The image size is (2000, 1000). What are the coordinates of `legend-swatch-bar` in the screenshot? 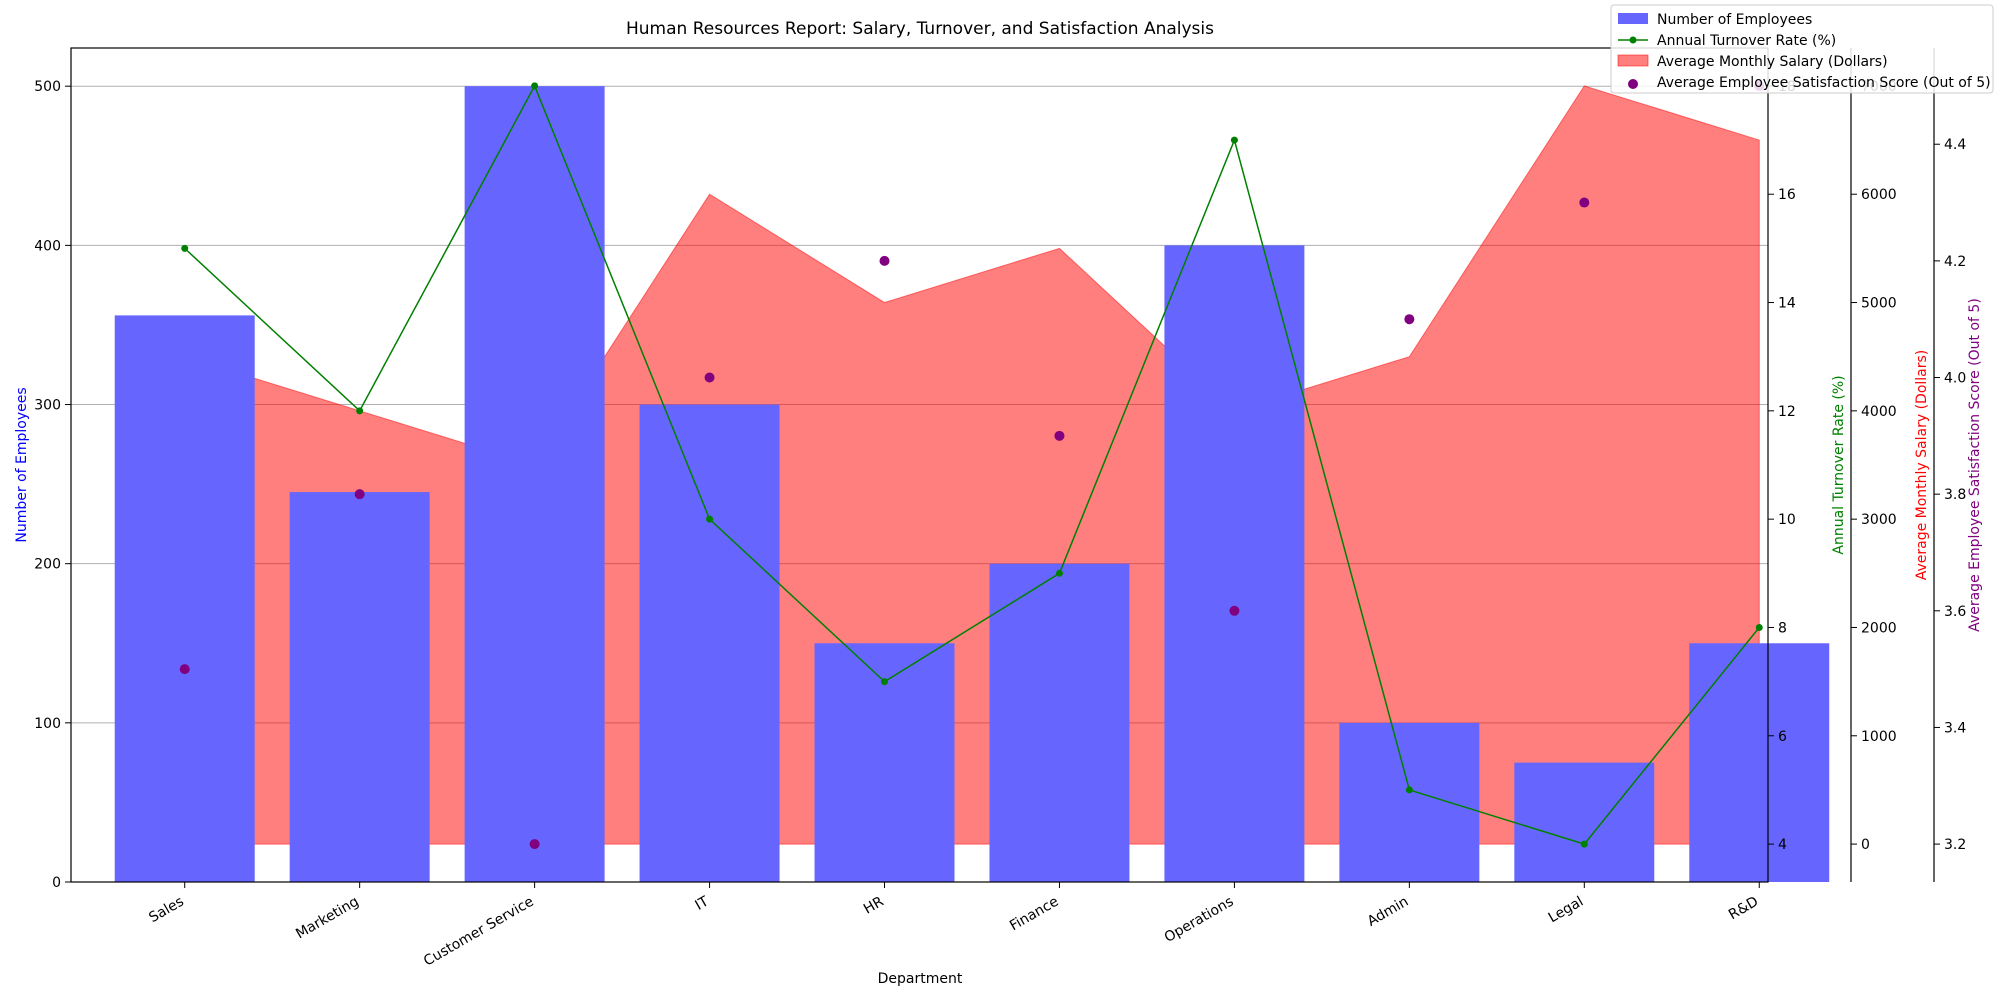 It's located at (1633, 18).